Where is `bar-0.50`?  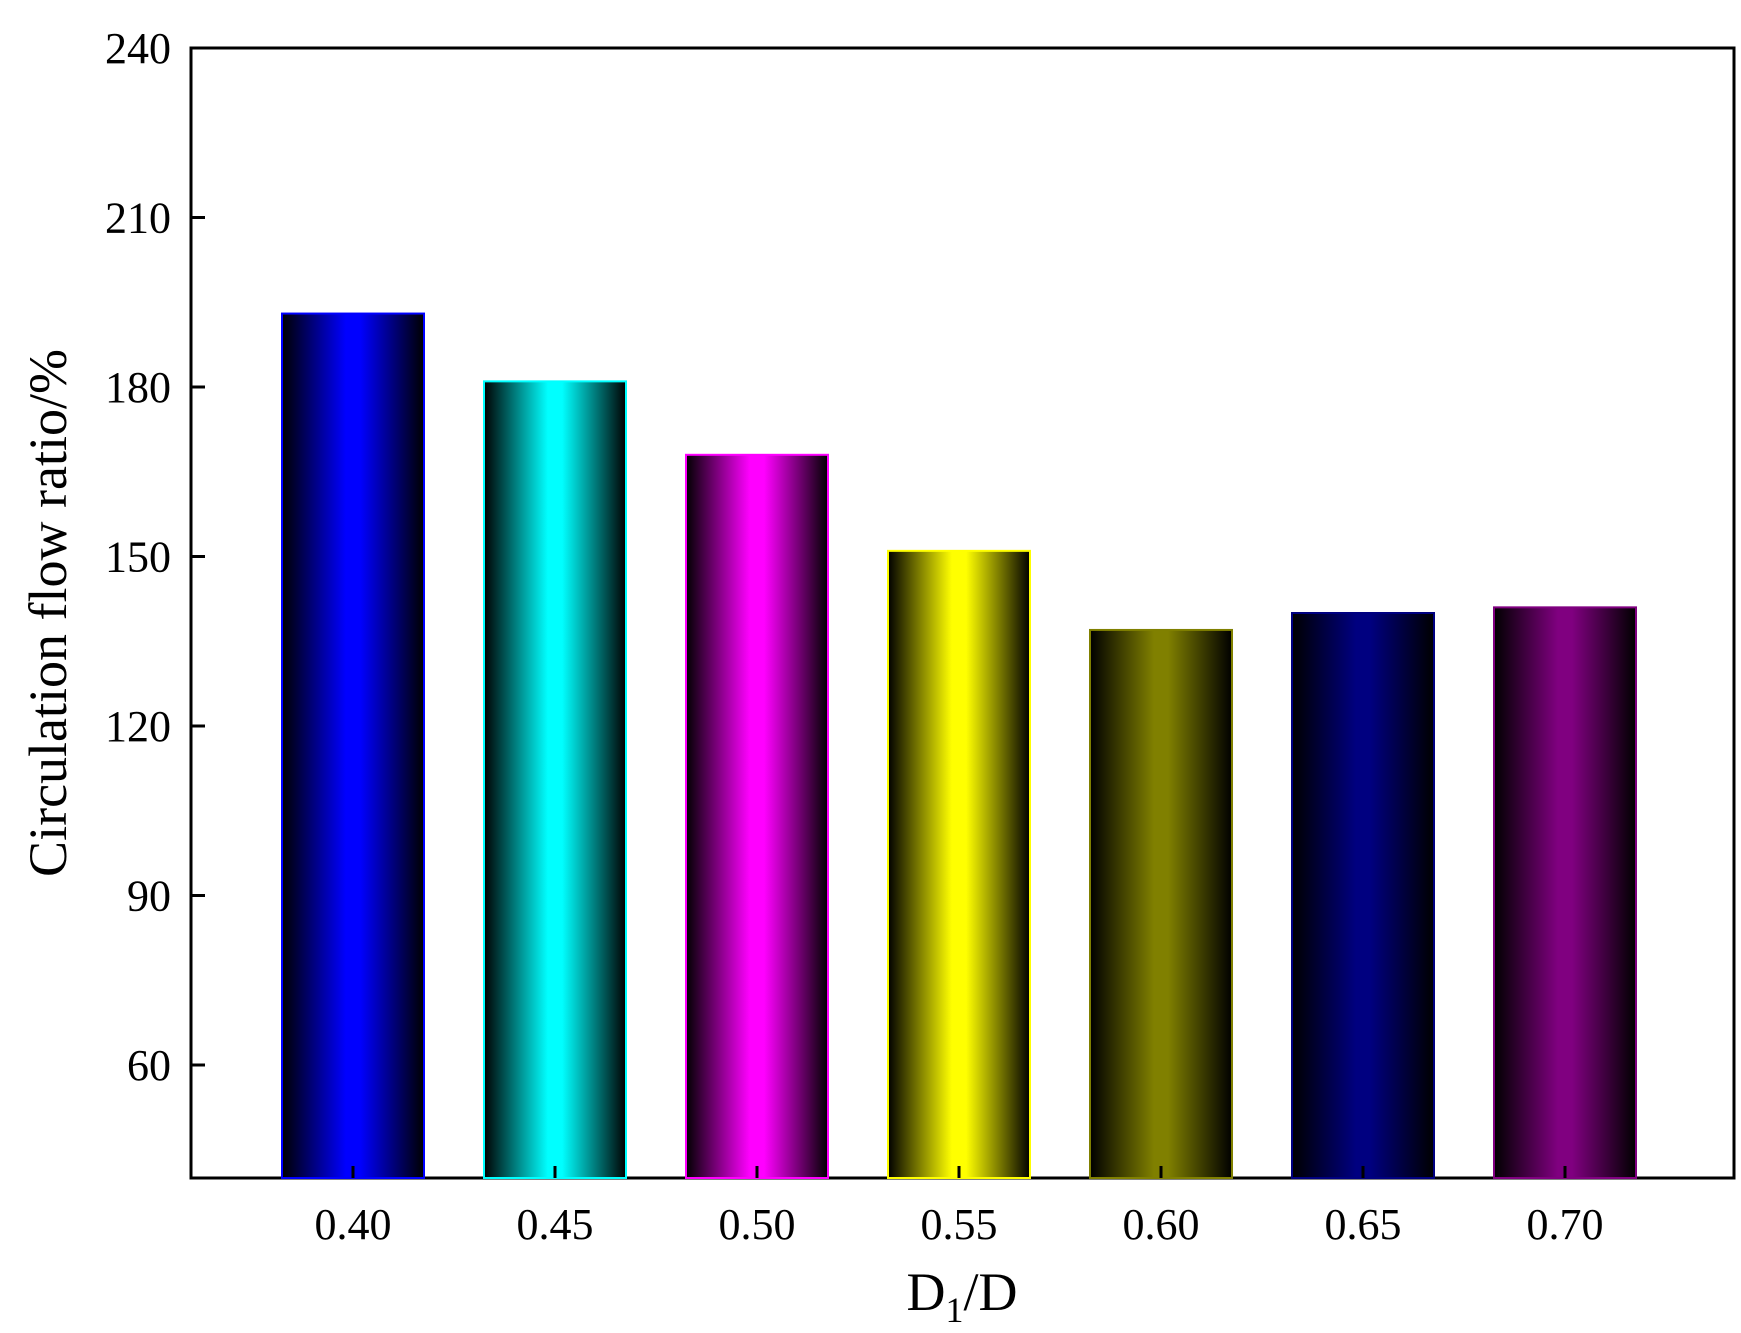 bar-0.50 is located at coordinates (757, 816).